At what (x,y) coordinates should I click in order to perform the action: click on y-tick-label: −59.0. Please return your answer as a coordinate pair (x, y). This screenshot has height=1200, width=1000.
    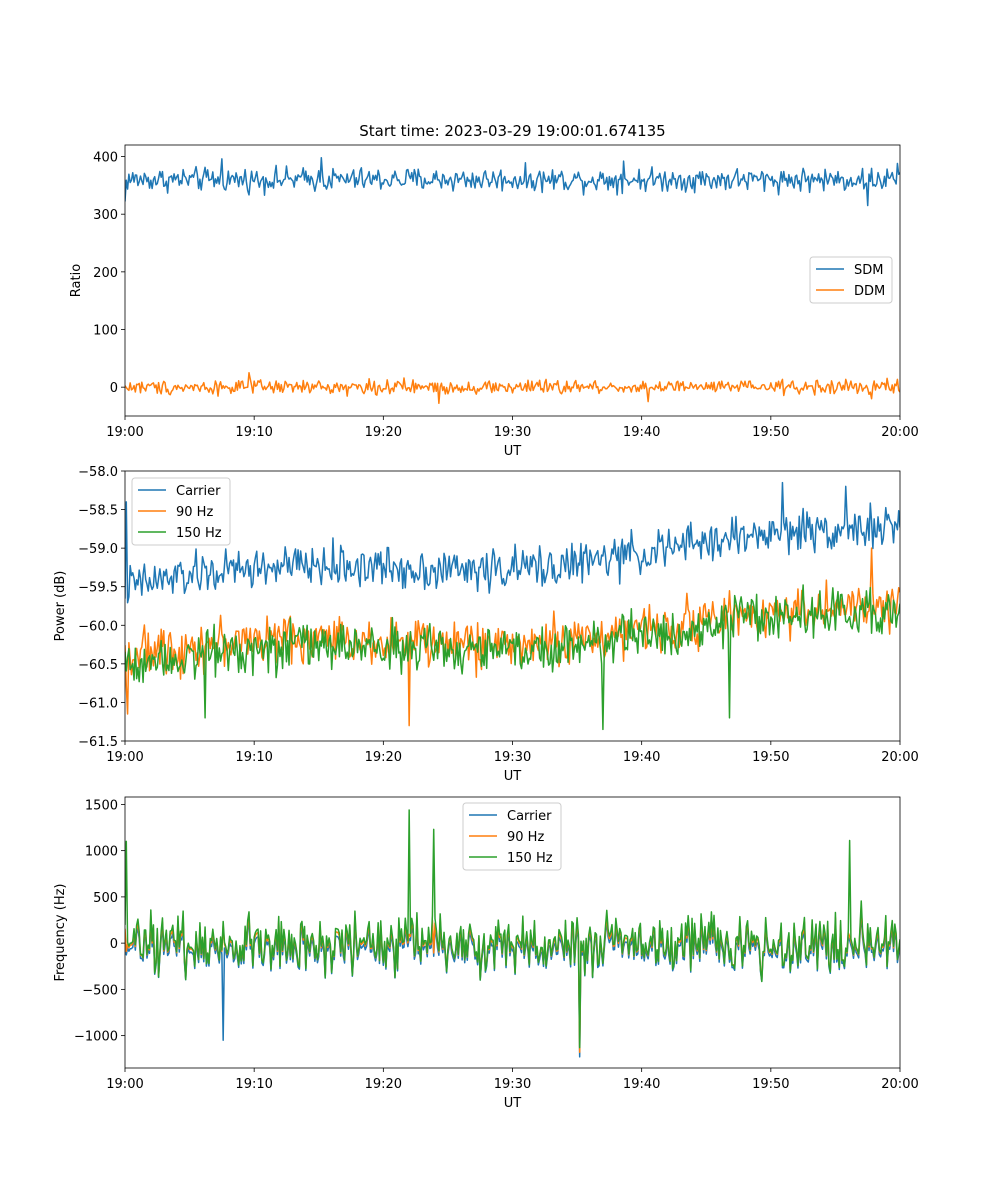
    Looking at the image, I should click on (98, 549).